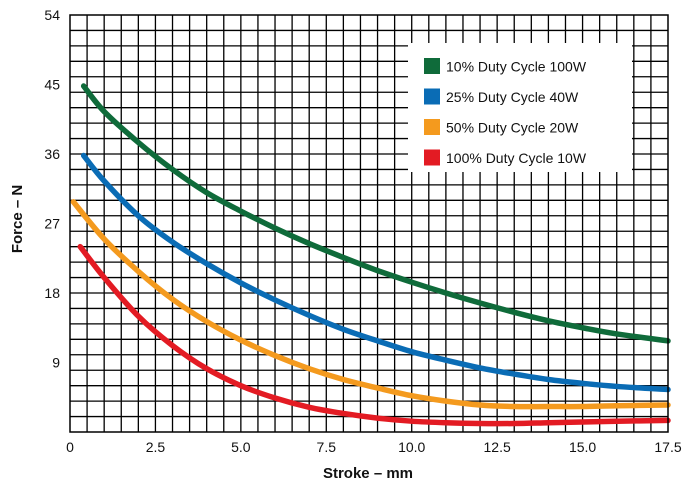 The width and height of the screenshot is (687, 487). I want to click on y-tick-label: 18, so click(52, 293).